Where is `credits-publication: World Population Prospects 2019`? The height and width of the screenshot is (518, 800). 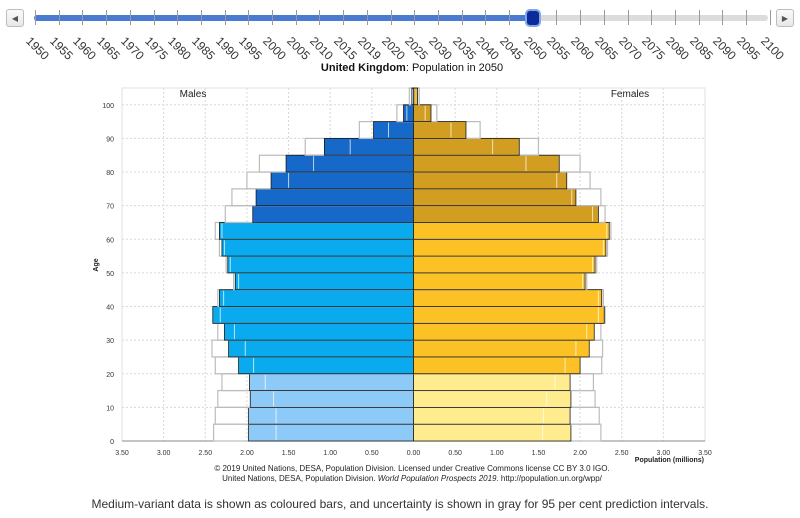
credits-publication: World Population Prospects 2019 is located at coordinates (437, 478).